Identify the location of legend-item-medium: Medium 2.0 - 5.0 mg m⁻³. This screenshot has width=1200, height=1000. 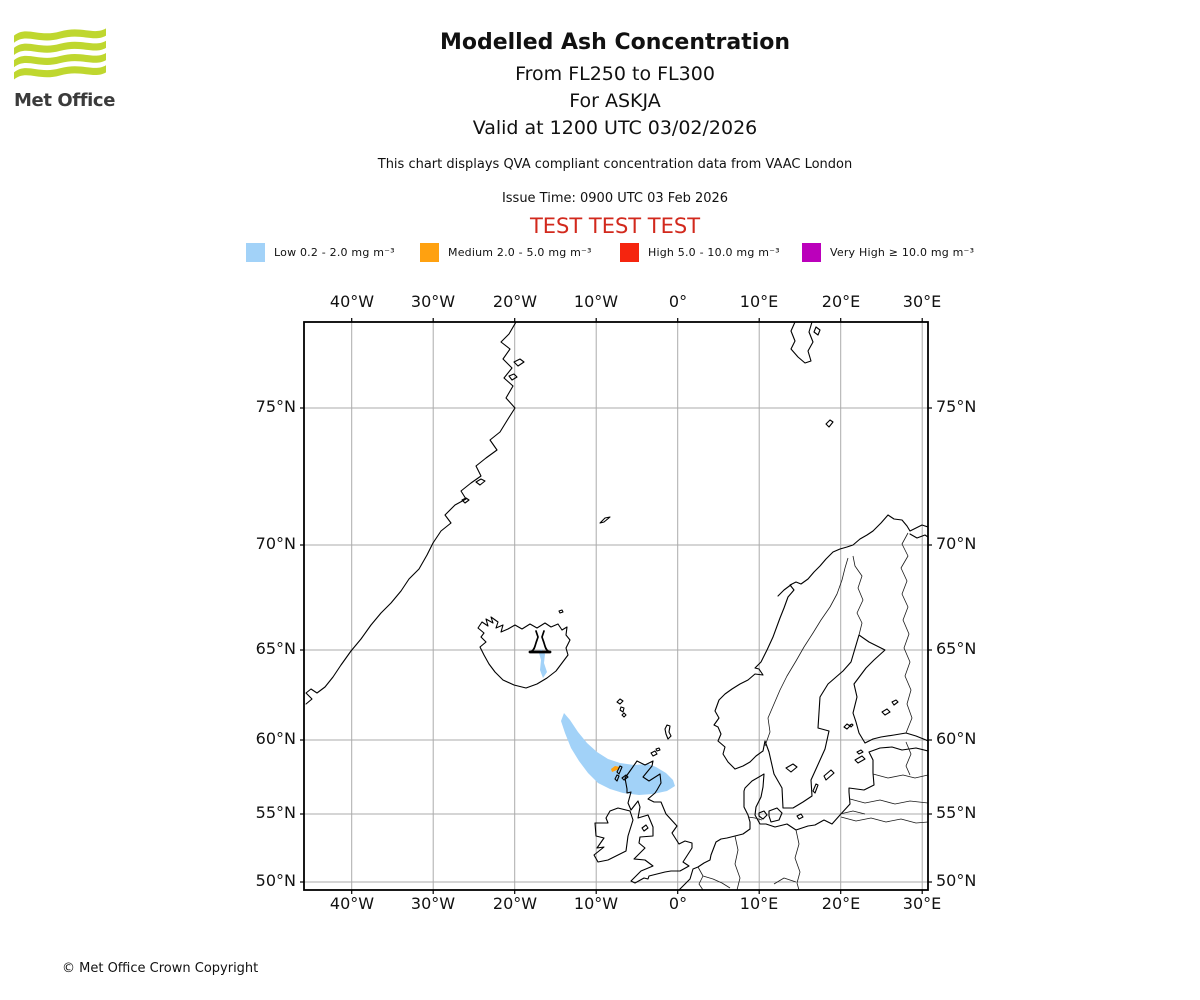
(506, 252).